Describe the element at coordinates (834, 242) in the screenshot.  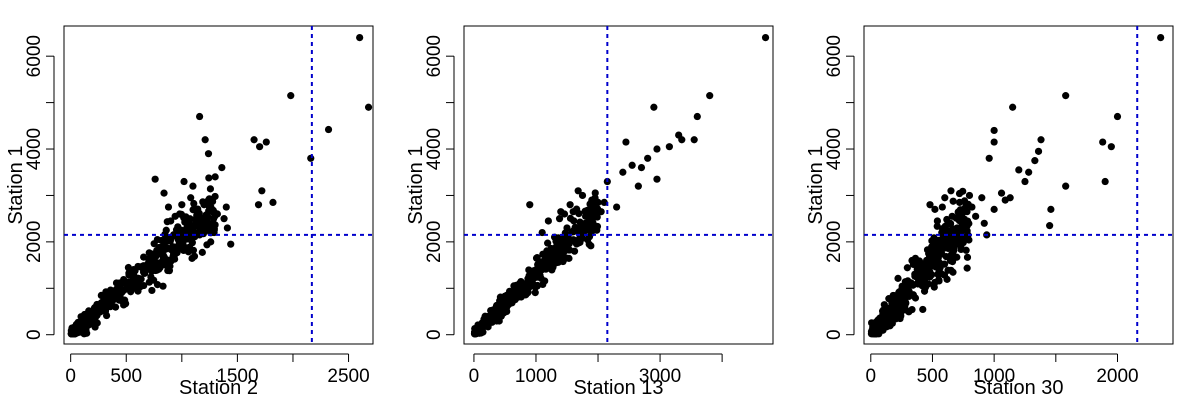
I see `y-tick-label: 2000` at that location.